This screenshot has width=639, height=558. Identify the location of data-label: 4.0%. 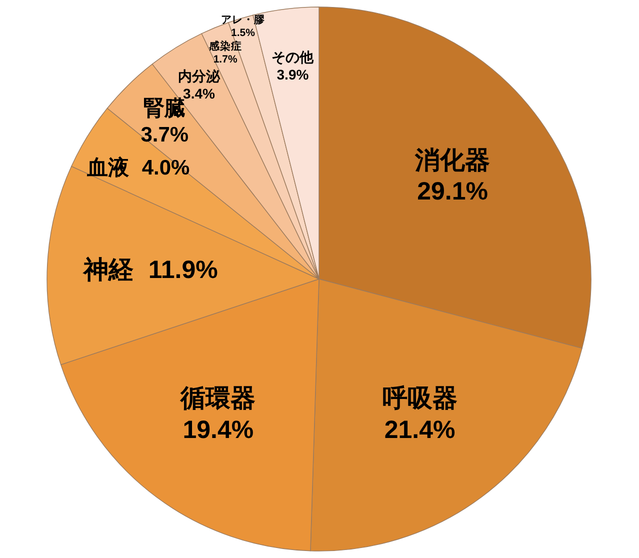
(166, 168).